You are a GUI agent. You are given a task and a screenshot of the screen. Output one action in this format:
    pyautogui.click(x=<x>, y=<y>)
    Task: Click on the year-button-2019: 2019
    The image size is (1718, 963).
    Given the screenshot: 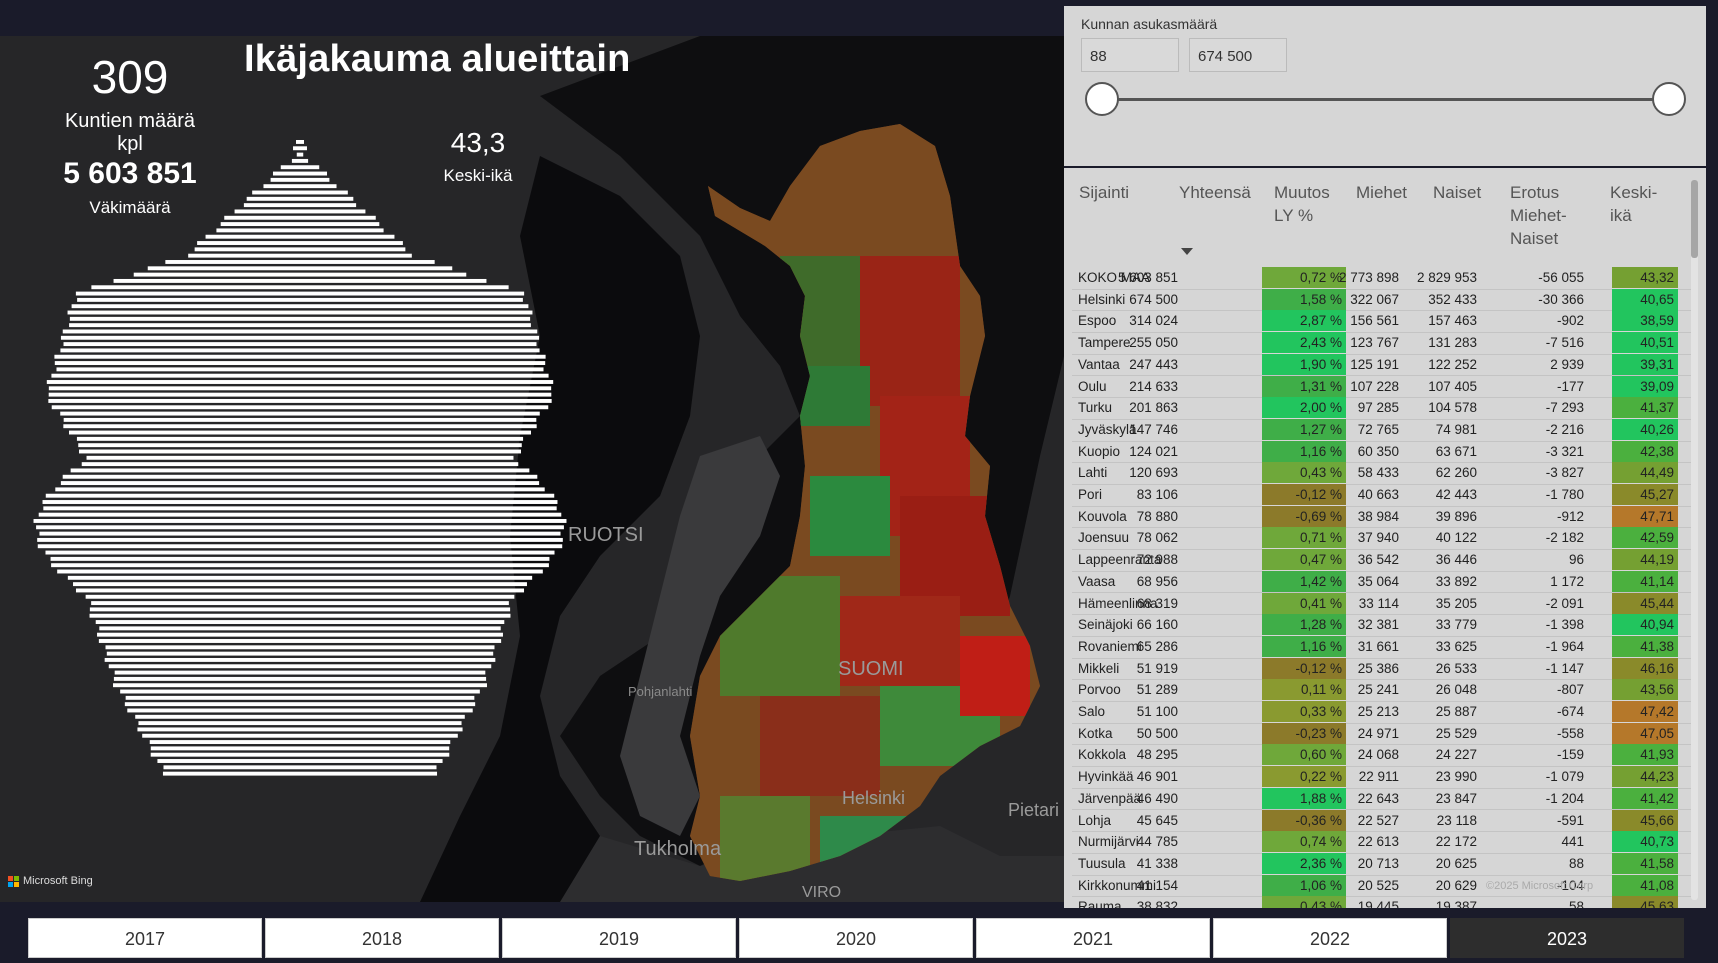 What is the action you would take?
    pyautogui.click(x=619, y=938)
    